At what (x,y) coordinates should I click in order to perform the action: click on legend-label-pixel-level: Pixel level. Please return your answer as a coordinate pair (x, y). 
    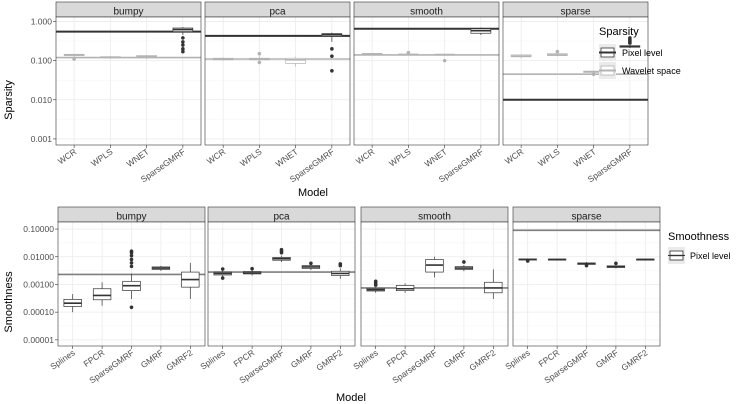
    Looking at the image, I should click on (642, 53).